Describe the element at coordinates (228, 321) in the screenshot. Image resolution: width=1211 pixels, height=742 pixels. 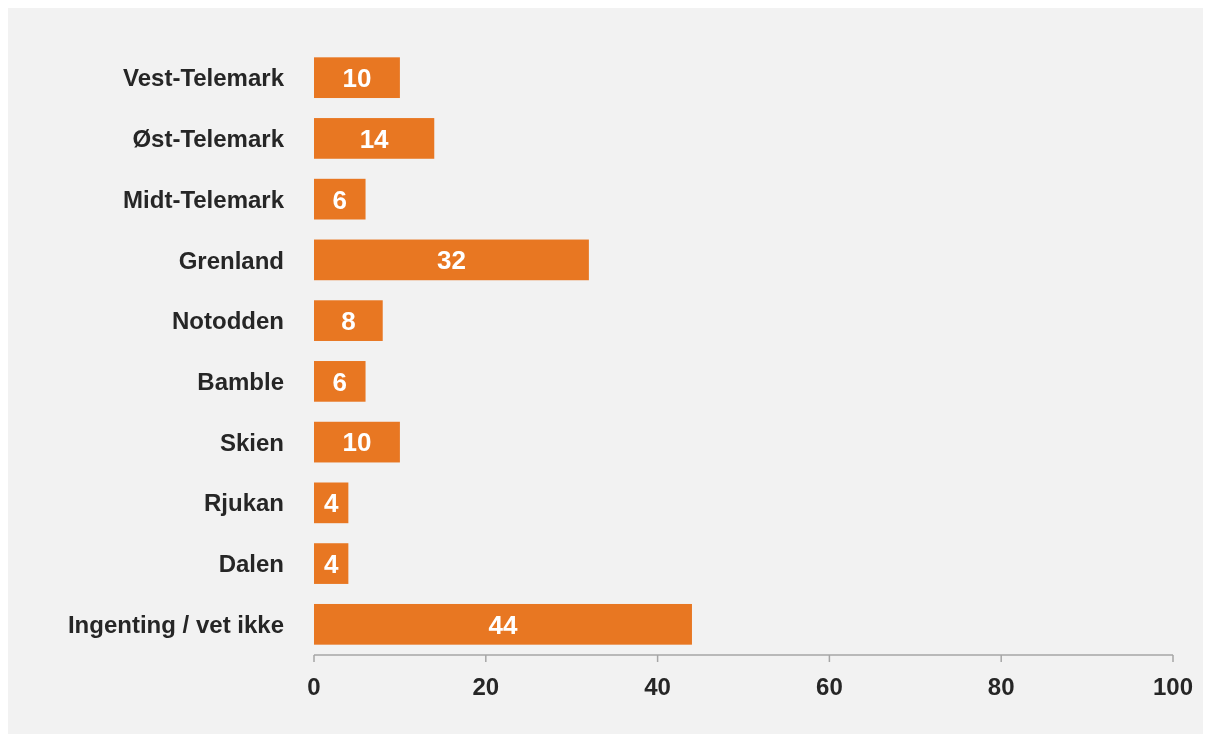
I see `y-tick-label: Notodden` at that location.